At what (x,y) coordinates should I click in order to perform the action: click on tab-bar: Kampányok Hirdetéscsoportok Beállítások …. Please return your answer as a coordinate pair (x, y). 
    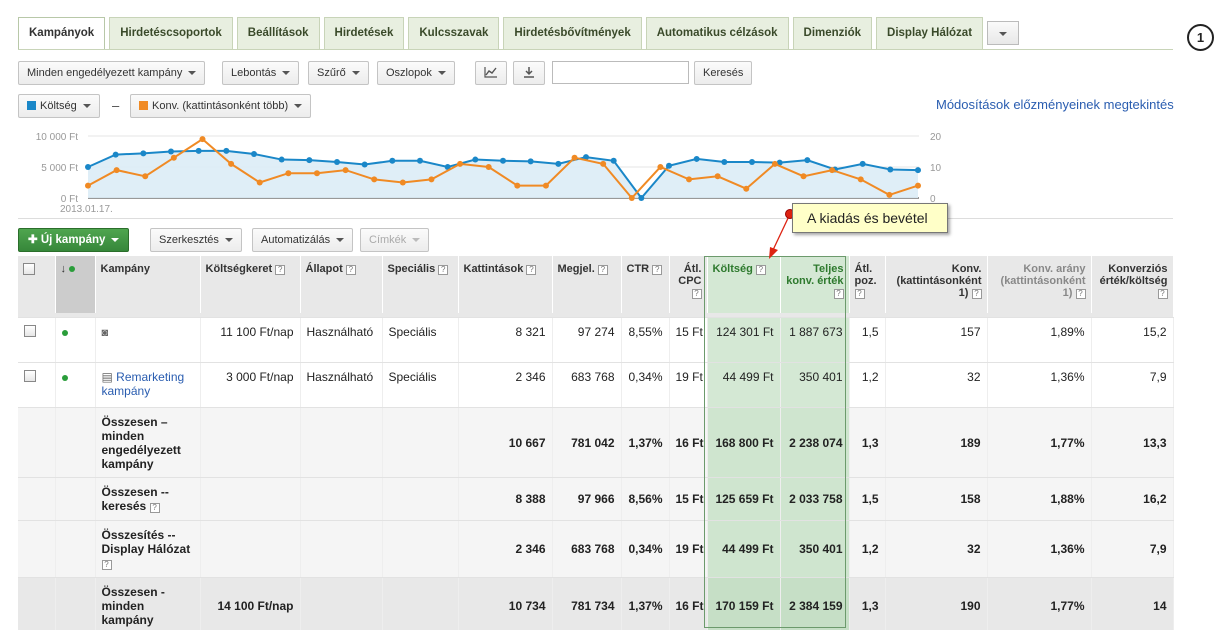
    Looking at the image, I should click on (519, 33).